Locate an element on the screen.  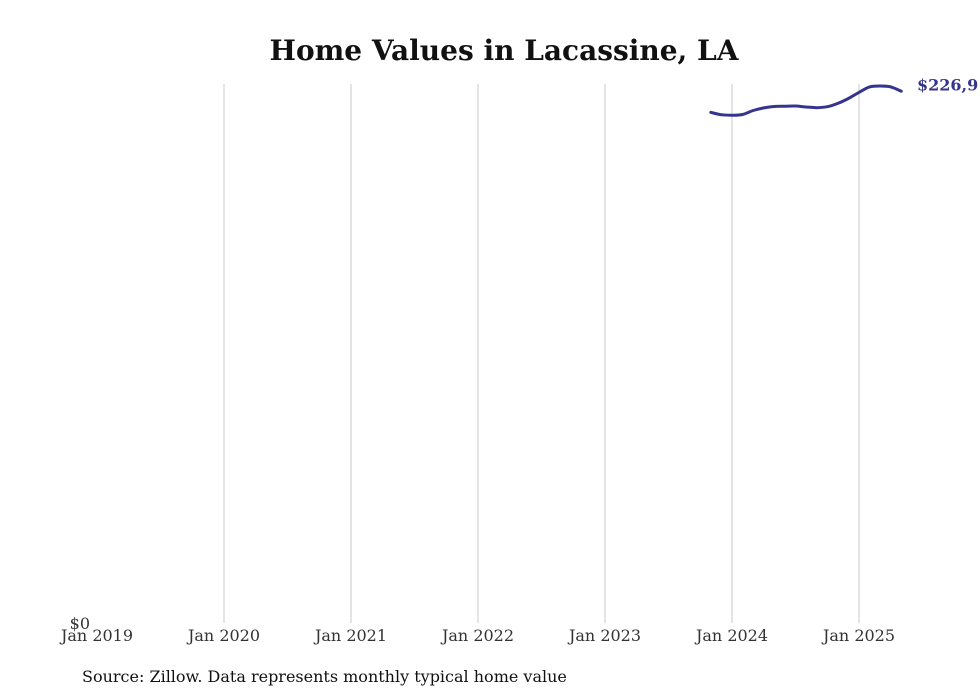
y-tick-label-0: $0 is located at coordinates (80, 623).